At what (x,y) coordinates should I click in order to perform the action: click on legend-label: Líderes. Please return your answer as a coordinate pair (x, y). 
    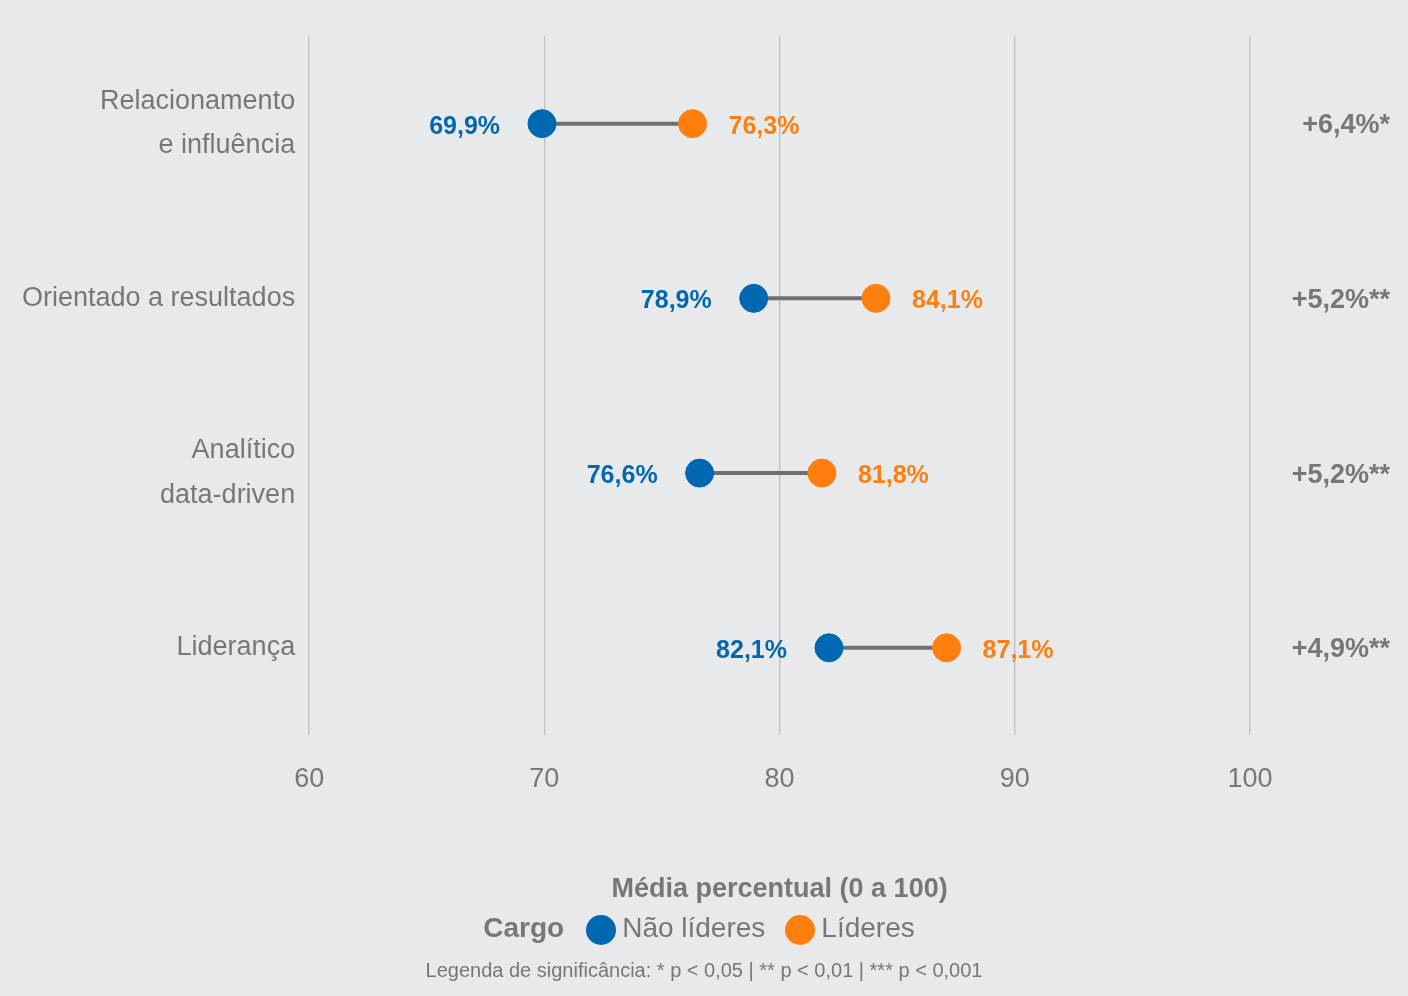
    Looking at the image, I should click on (867, 928).